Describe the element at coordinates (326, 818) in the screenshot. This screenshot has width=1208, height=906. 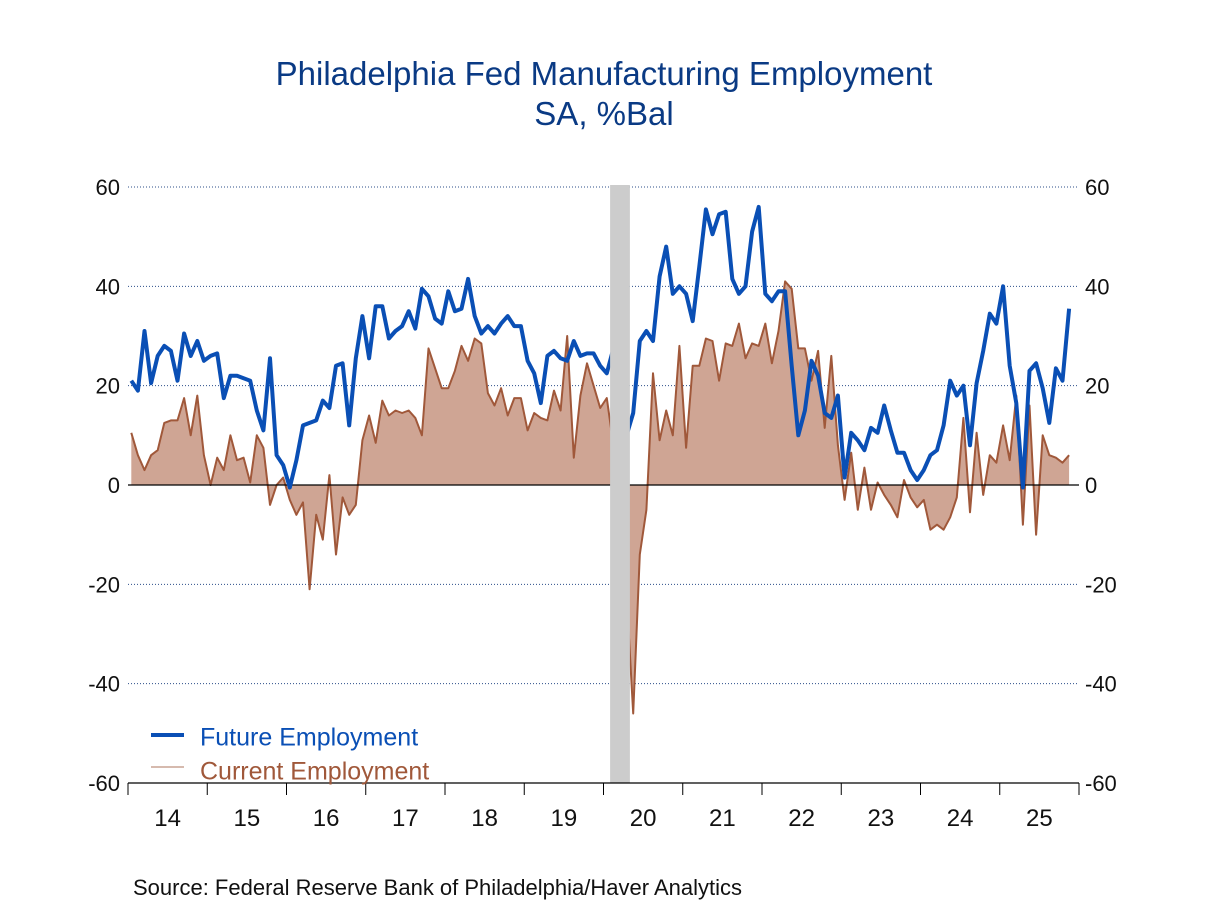
I see `x-tick-label: 16` at that location.